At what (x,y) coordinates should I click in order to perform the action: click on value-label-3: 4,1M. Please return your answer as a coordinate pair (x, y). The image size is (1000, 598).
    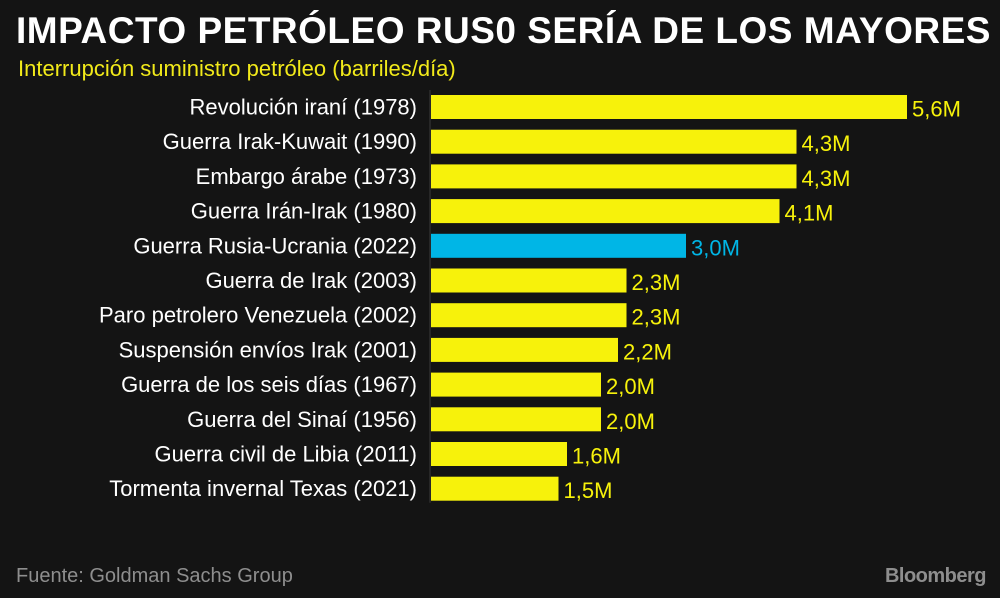
    Looking at the image, I should click on (809, 213).